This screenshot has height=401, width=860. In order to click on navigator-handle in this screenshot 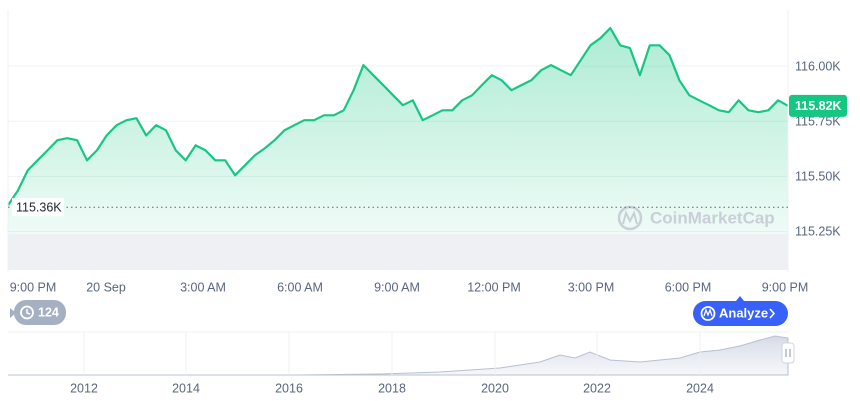, I will do `click(788, 353)`.